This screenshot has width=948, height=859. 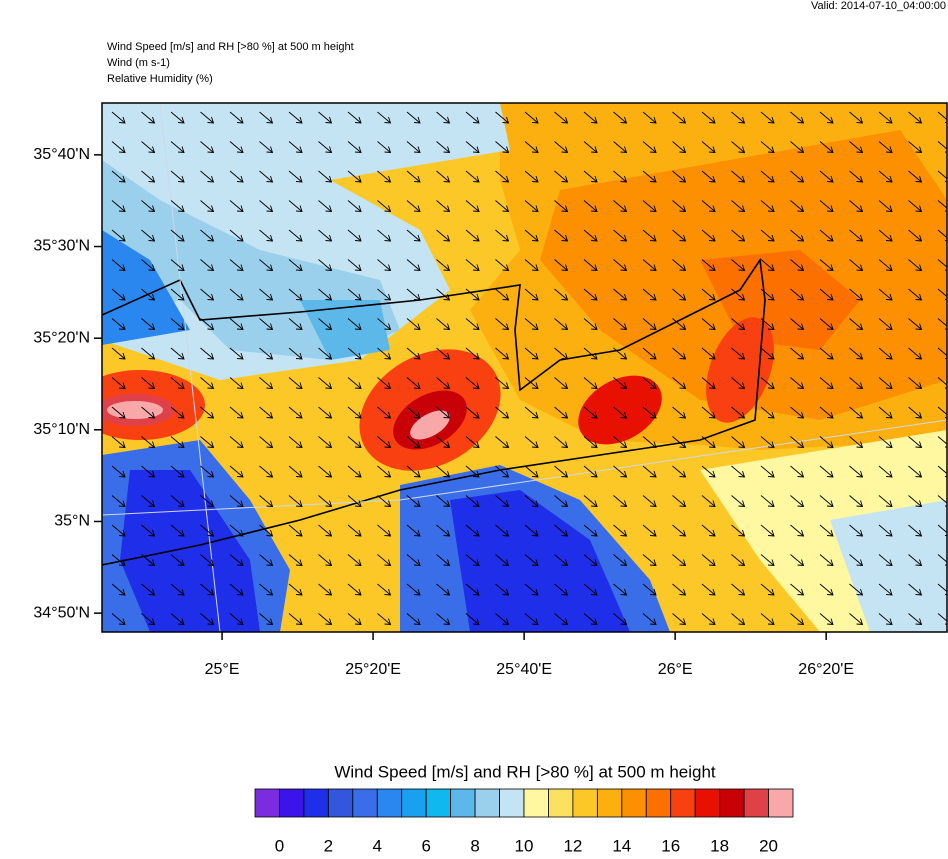 What do you see at coordinates (328, 845) in the screenshot?
I see `colorbar-tick-label: 2` at bounding box center [328, 845].